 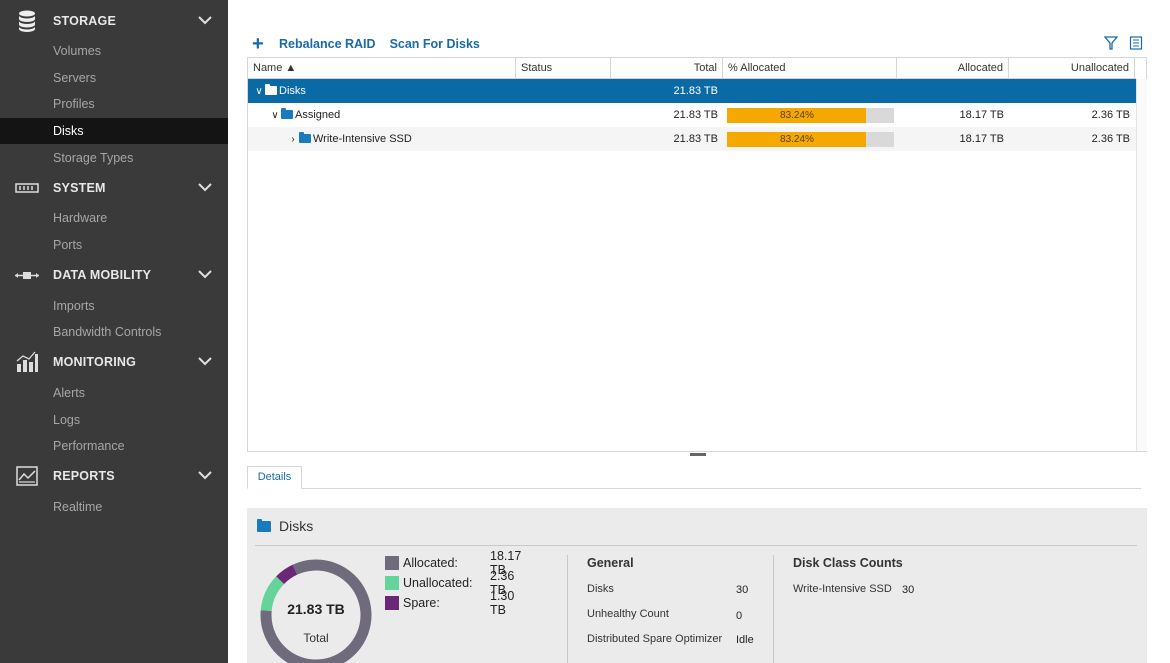 What do you see at coordinates (563, 68) in the screenshot?
I see `column-header-status: Status` at bounding box center [563, 68].